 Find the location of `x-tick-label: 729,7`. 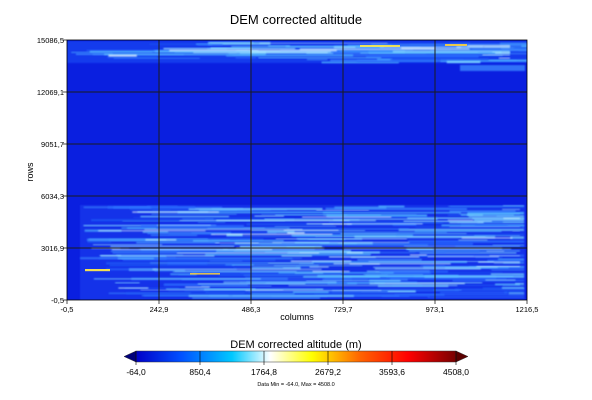

x-tick-label: 729,7 is located at coordinates (343, 309).